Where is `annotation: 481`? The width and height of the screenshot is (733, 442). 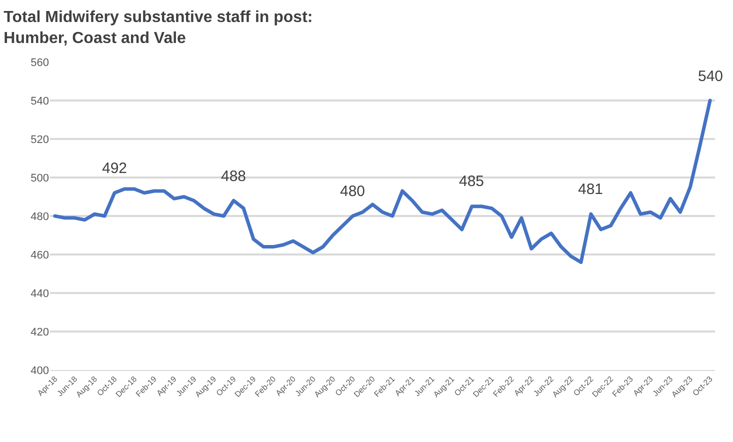 annotation: 481 is located at coordinates (591, 189).